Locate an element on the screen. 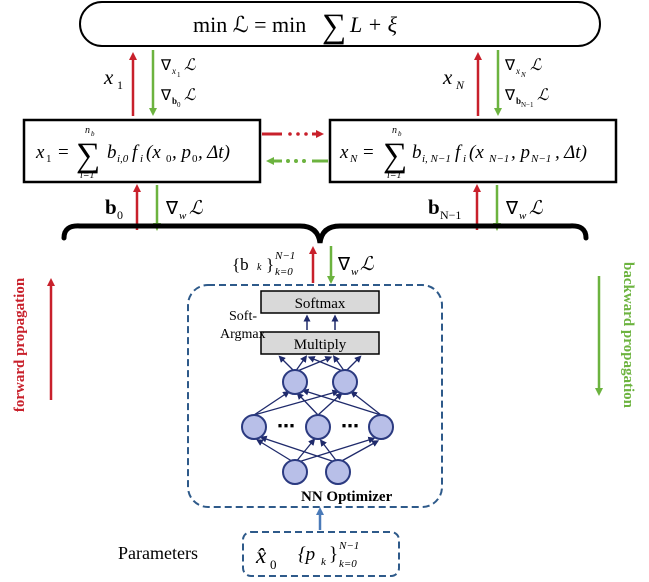 The width and height of the screenshot is (649, 582). grad-b0-subsub: 0 is located at coordinates (179, 105).